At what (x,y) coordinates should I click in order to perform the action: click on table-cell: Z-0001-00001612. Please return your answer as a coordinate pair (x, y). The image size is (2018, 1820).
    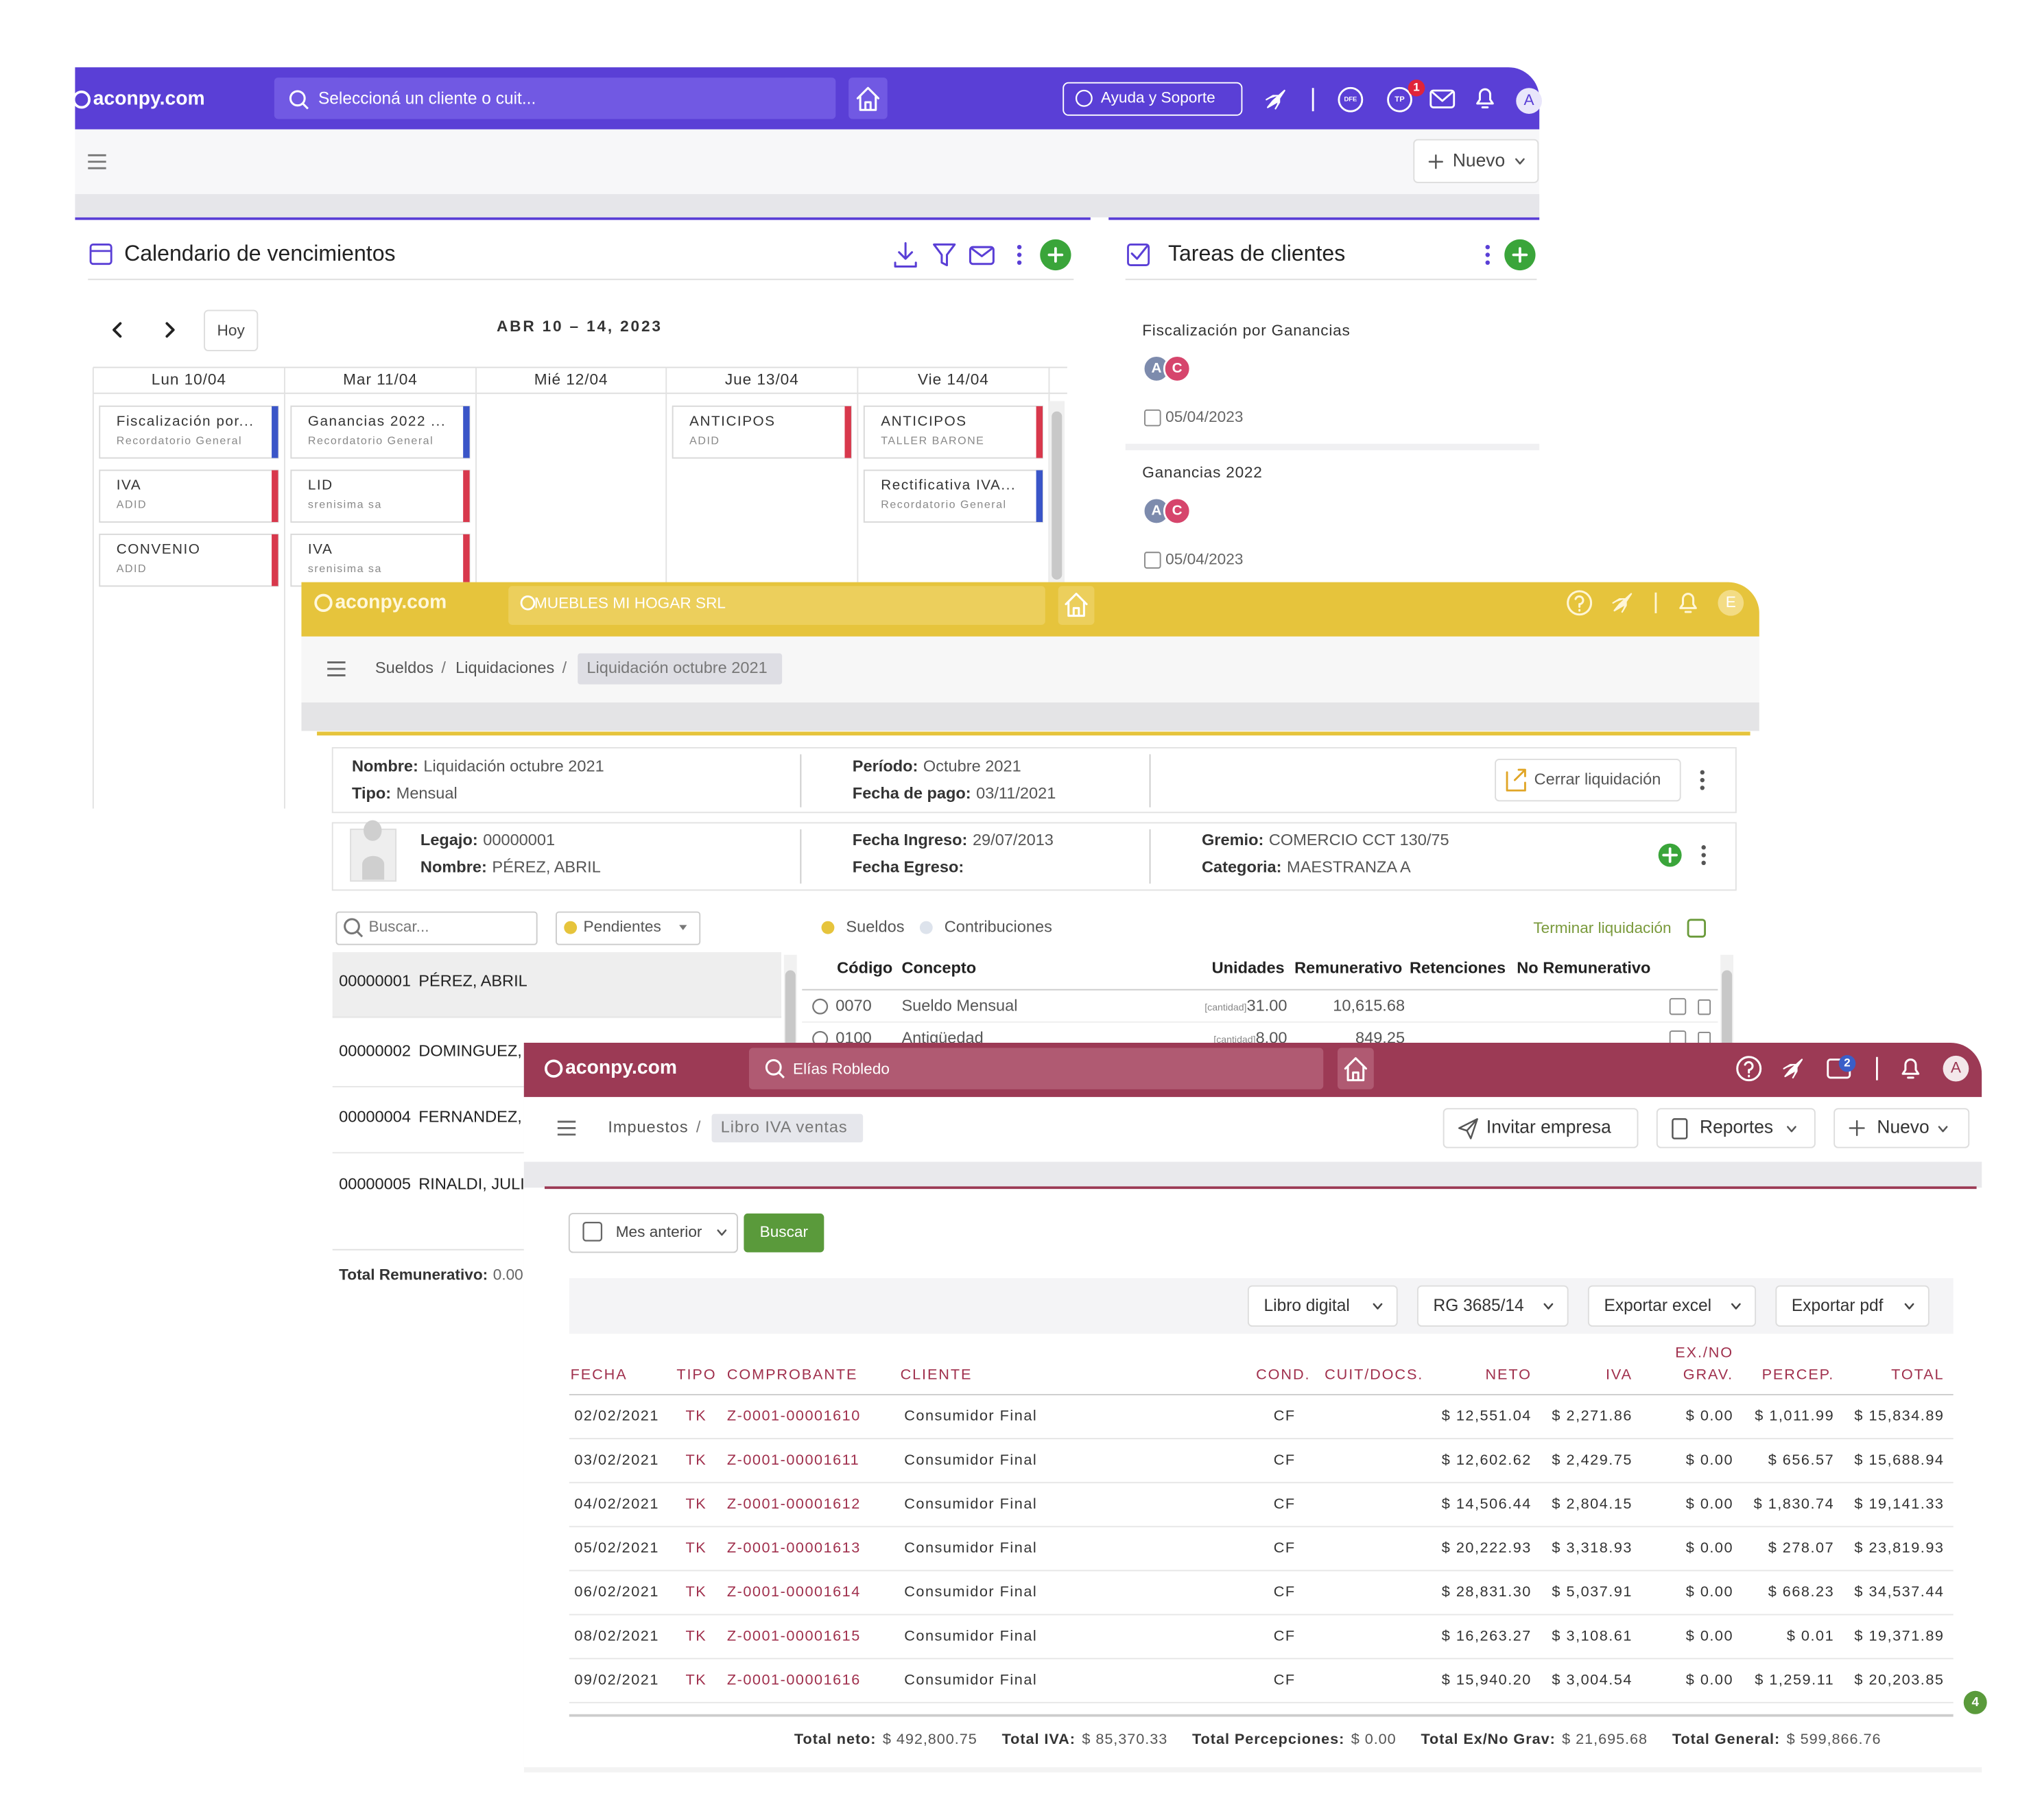
    Looking at the image, I should click on (794, 1503).